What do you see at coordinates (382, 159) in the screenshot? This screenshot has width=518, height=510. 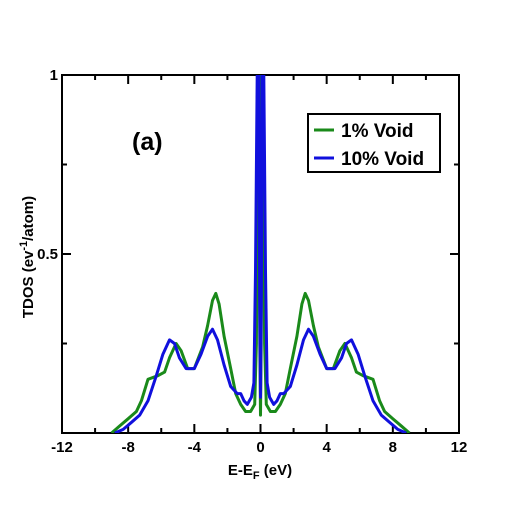 I see `legend-label-10pct-void: 10% Void` at bounding box center [382, 159].